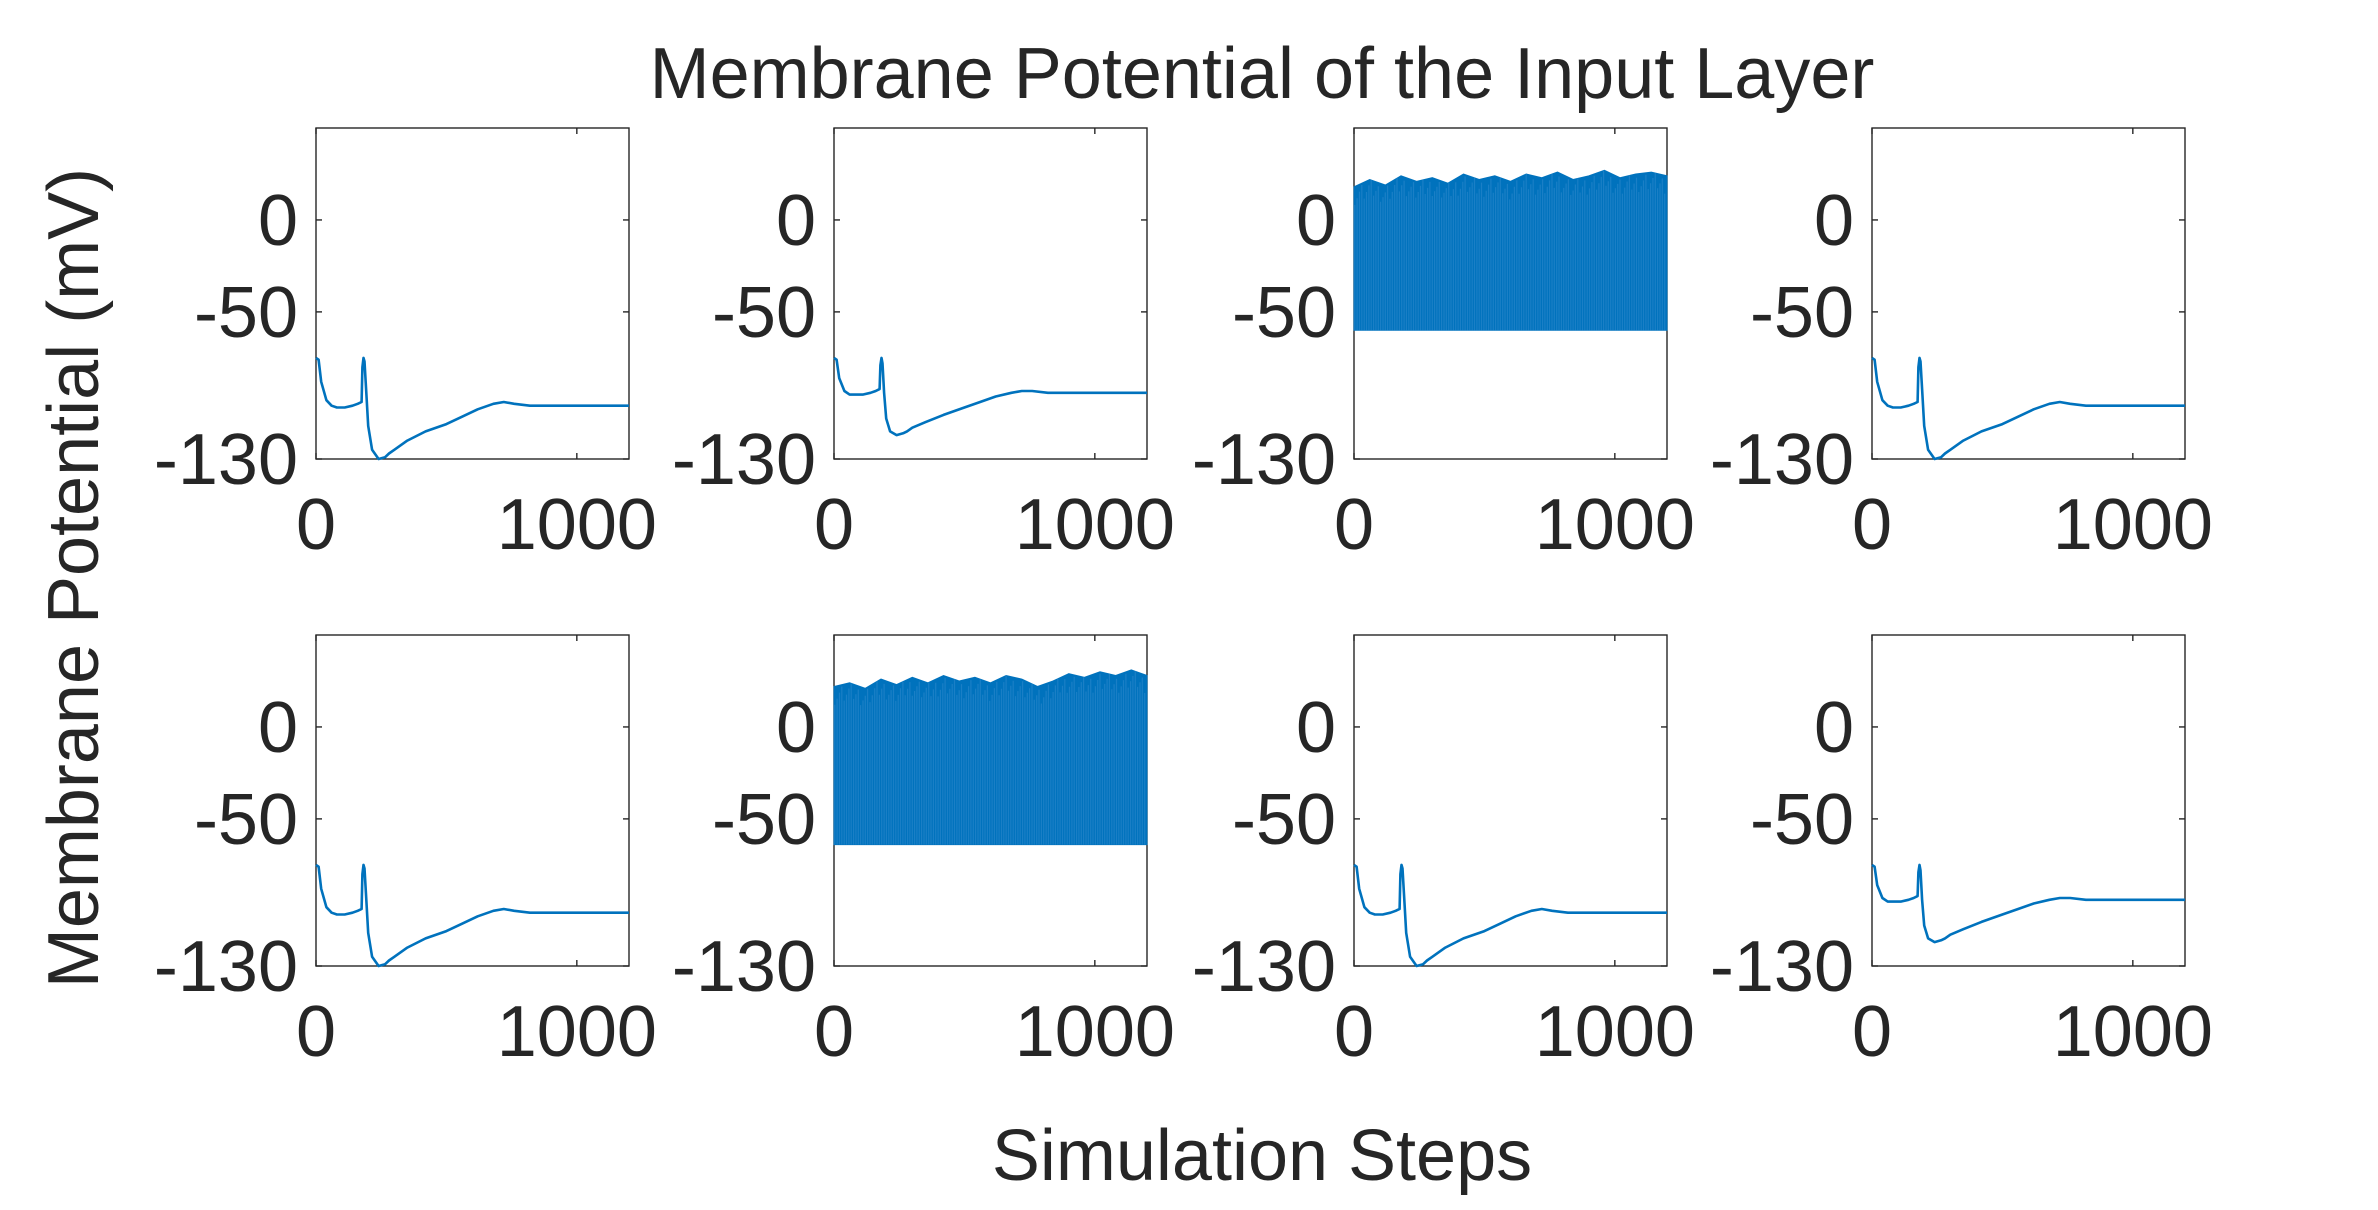 This screenshot has height=1210, width=2378. What do you see at coordinates (1443, 346) in the screenshot?
I see `subplot-r1-c3: -130 -50 0 0 1000` at bounding box center [1443, 346].